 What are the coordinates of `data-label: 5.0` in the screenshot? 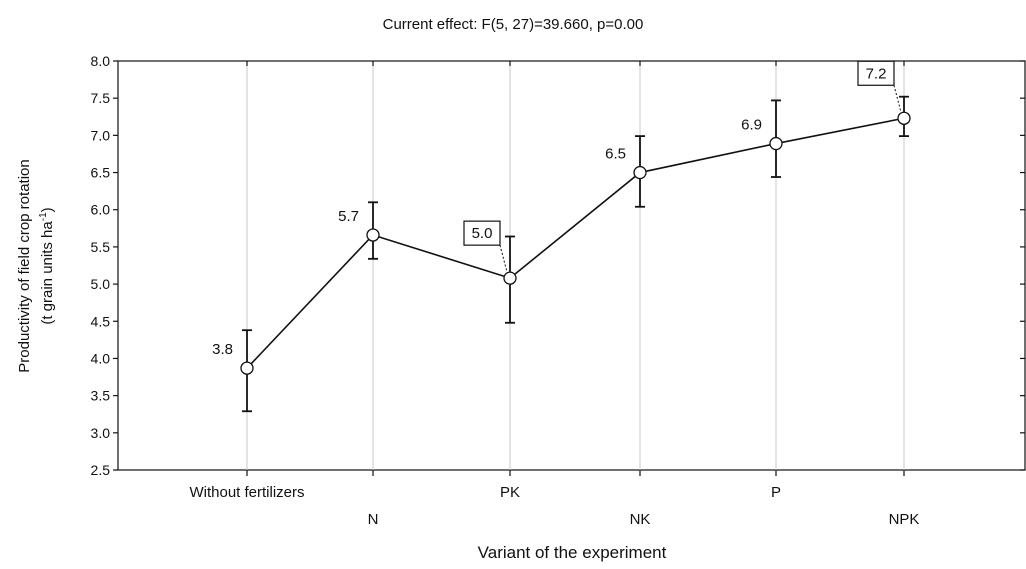 It's located at (482, 233).